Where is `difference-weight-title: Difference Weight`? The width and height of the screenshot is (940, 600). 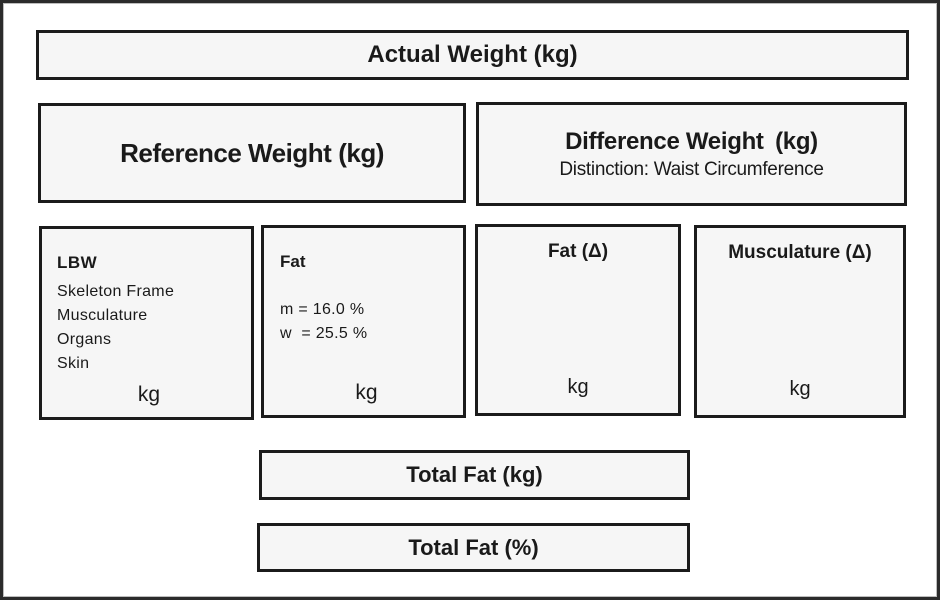
difference-weight-title: Difference Weight is located at coordinates (664, 141).